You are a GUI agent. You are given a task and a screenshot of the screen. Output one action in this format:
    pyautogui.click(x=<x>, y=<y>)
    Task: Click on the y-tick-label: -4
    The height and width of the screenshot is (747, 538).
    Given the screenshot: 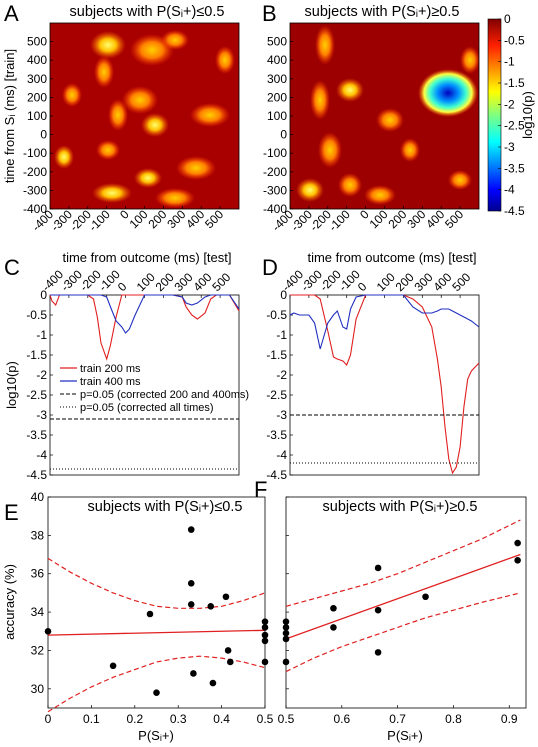 What is the action you would take?
    pyautogui.click(x=281, y=455)
    